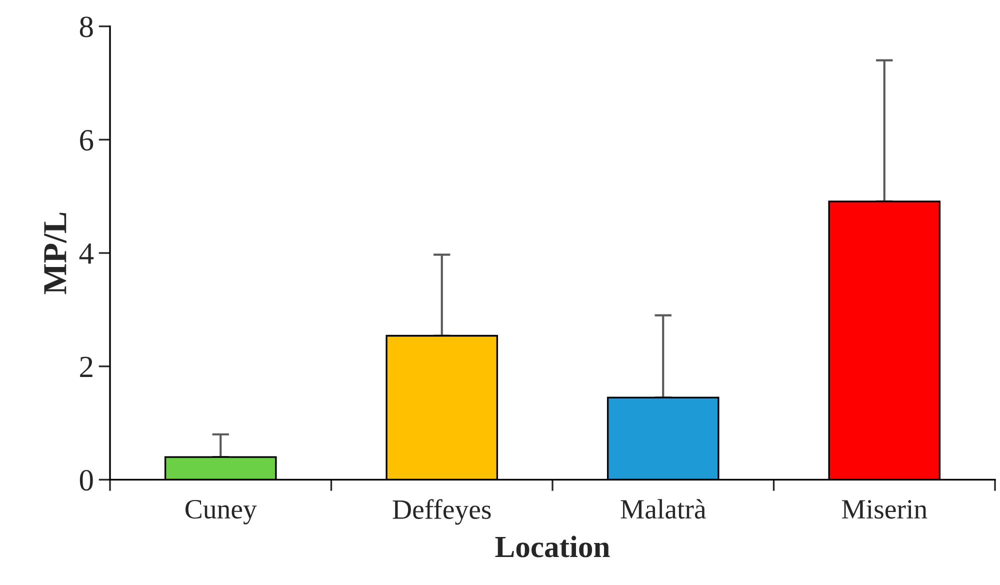  I want to click on y-tick-label: 2, so click(86, 366).